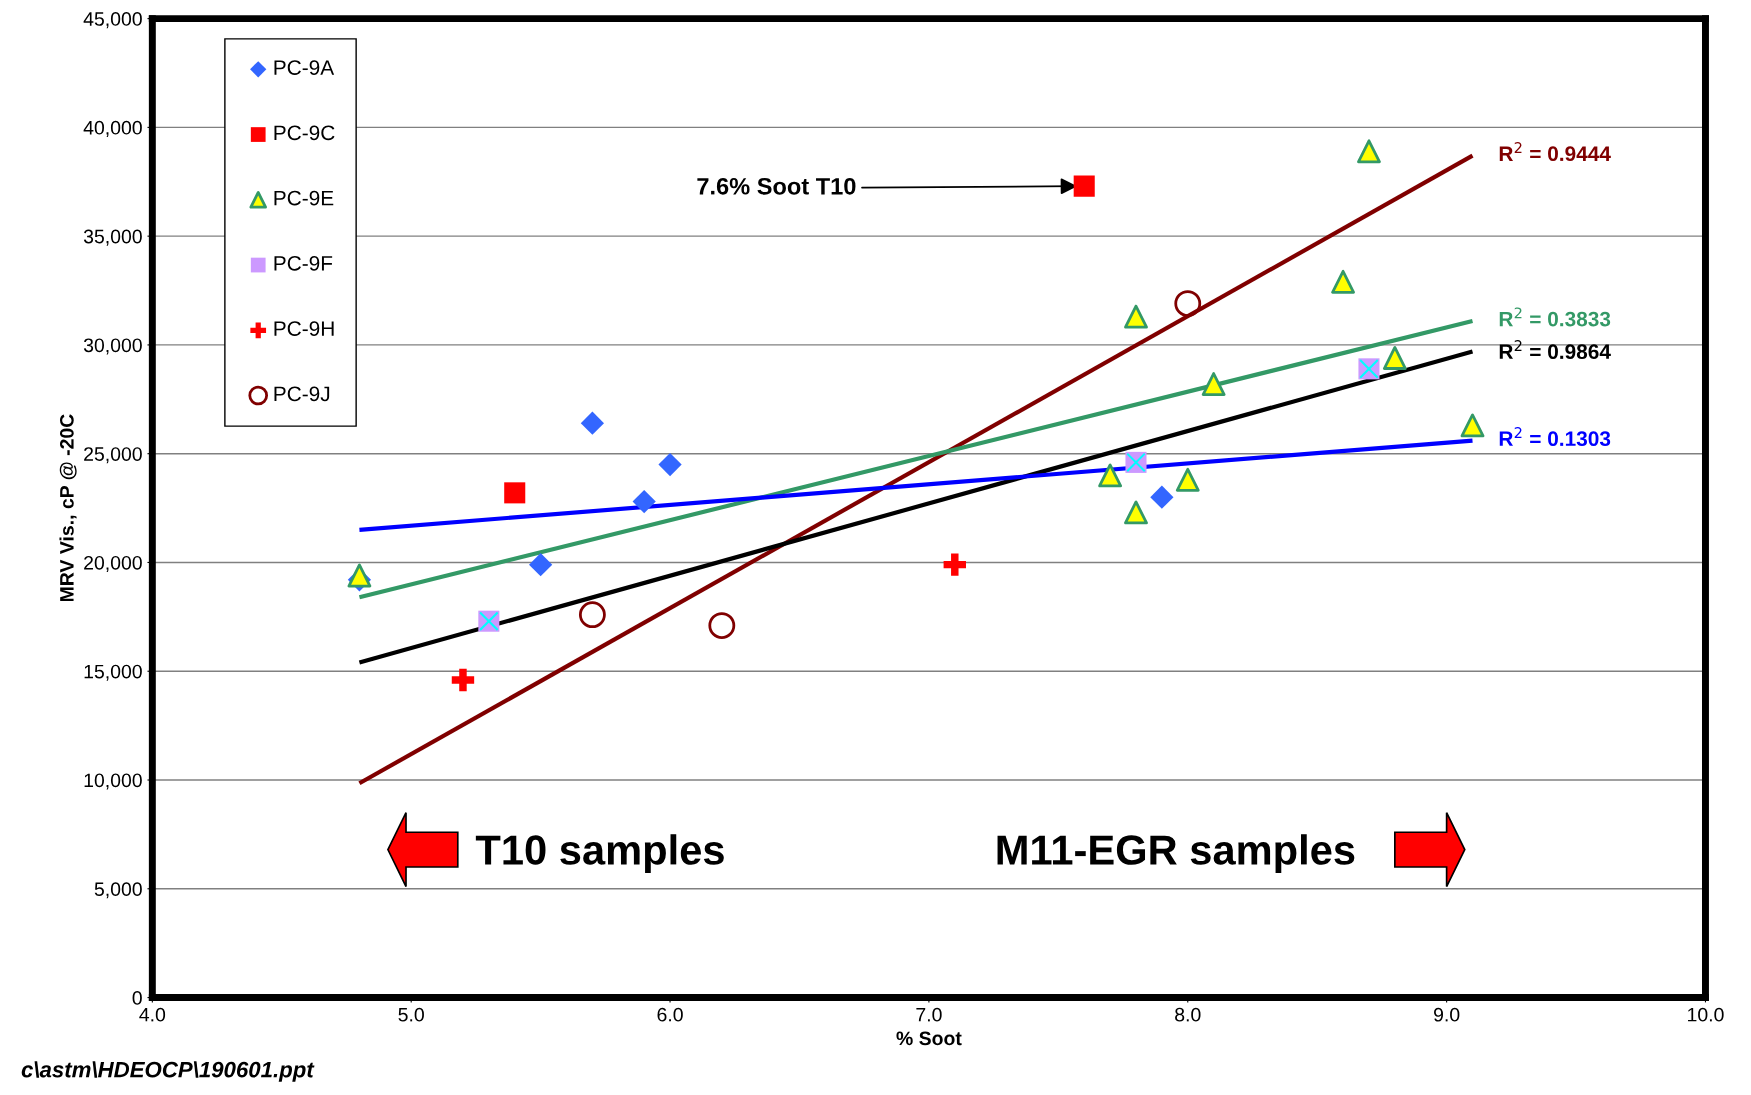  What do you see at coordinates (112, 237) in the screenshot?
I see `y-tick-label: 35,000` at bounding box center [112, 237].